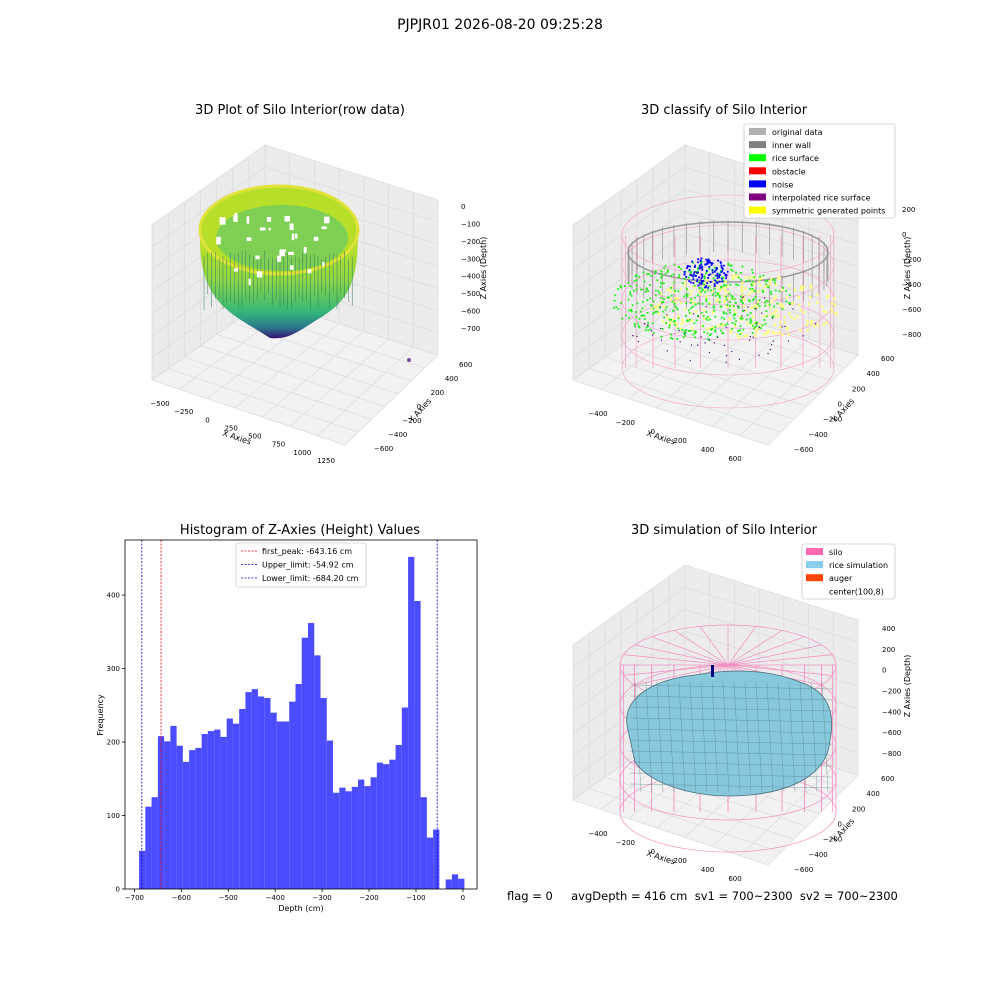 This screenshot has width=1000, height=1000. Describe the element at coordinates (500, 25) in the screenshot. I see `figure-title: PJPJR01 2026-08-20 09:25:28` at that location.